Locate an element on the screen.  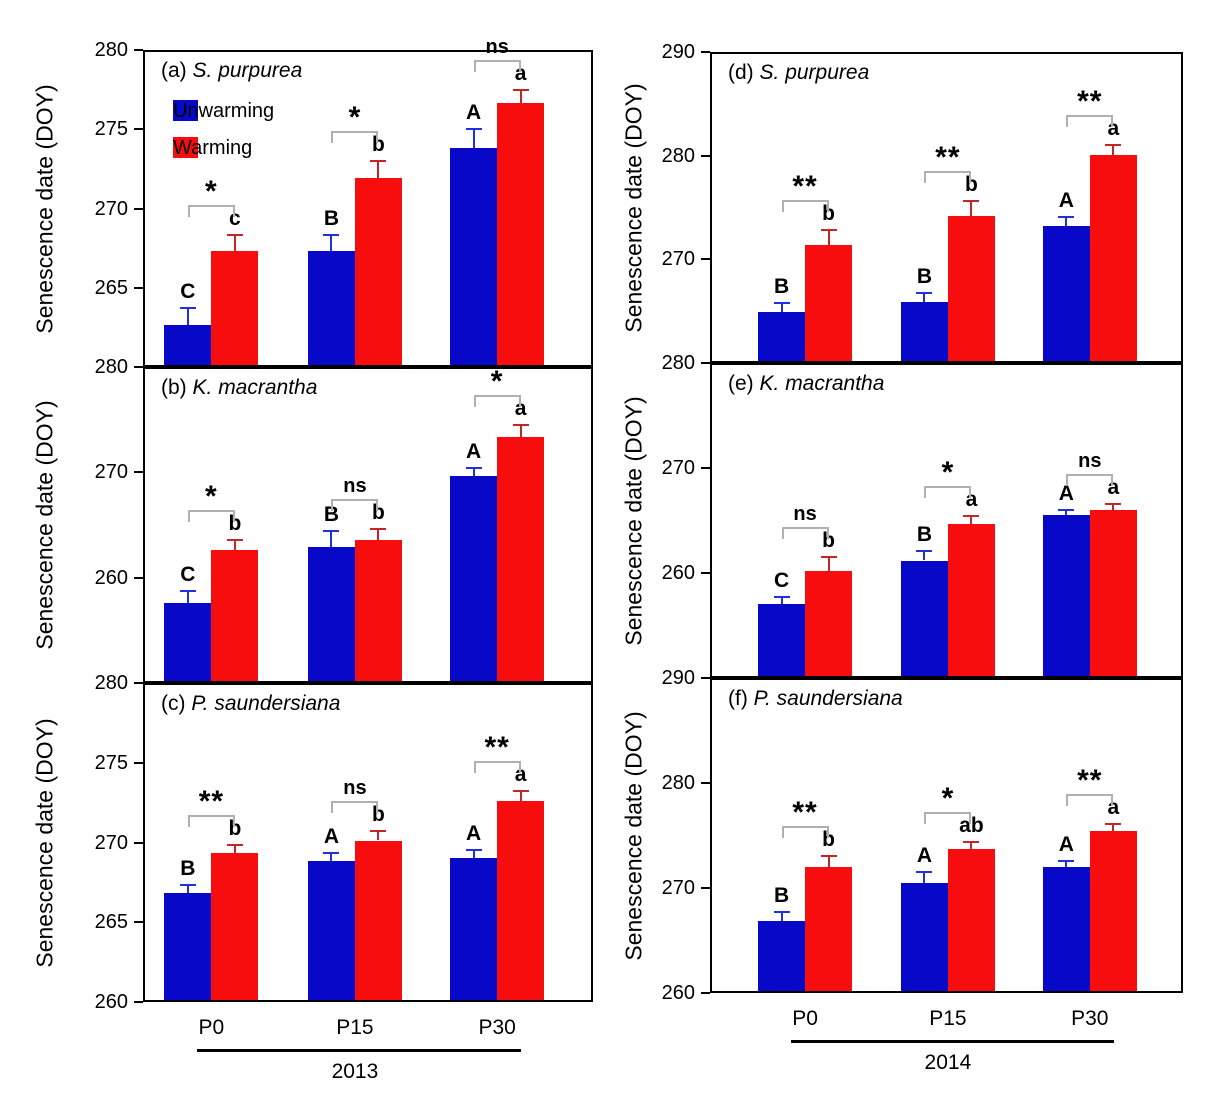
panel-title-prefix: (c) is located at coordinates (173, 703).